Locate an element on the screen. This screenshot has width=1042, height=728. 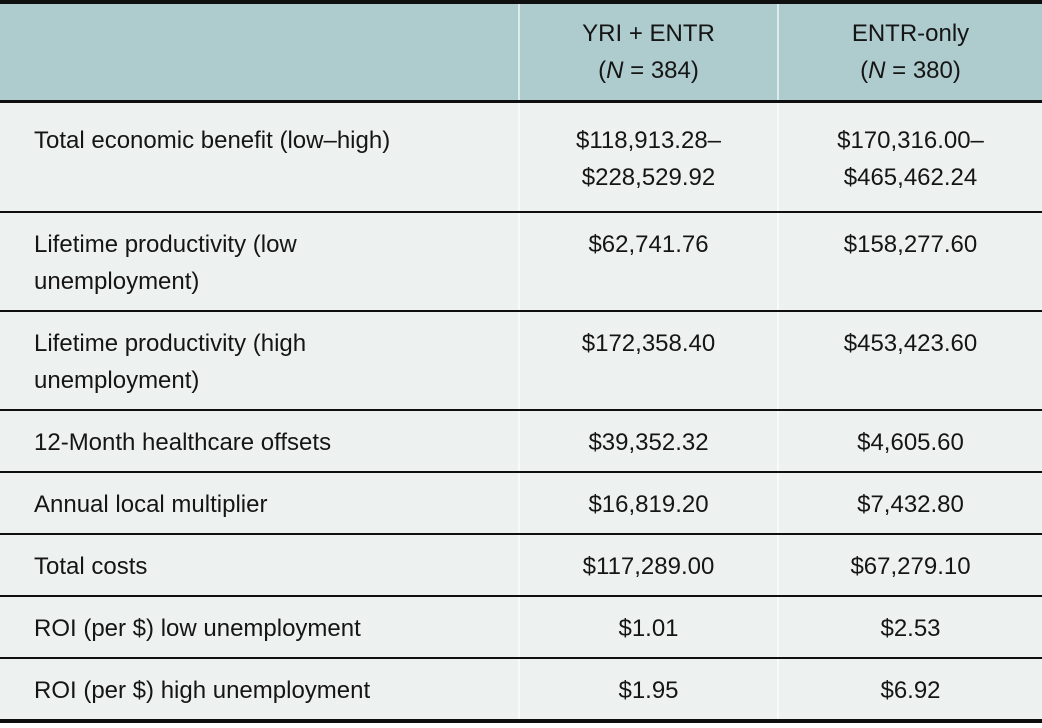
table-row-total-costs: Total costs $117,289.00 $67,279.10 is located at coordinates (521, 566).